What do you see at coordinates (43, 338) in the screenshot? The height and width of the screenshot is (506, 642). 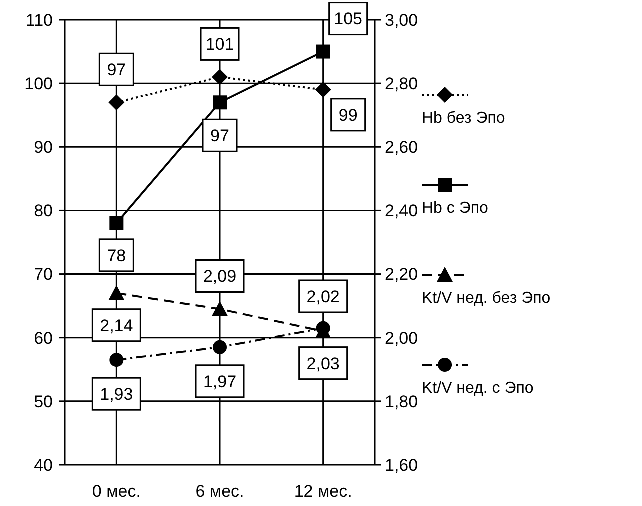 I see `y-tick-label: 60` at bounding box center [43, 338].